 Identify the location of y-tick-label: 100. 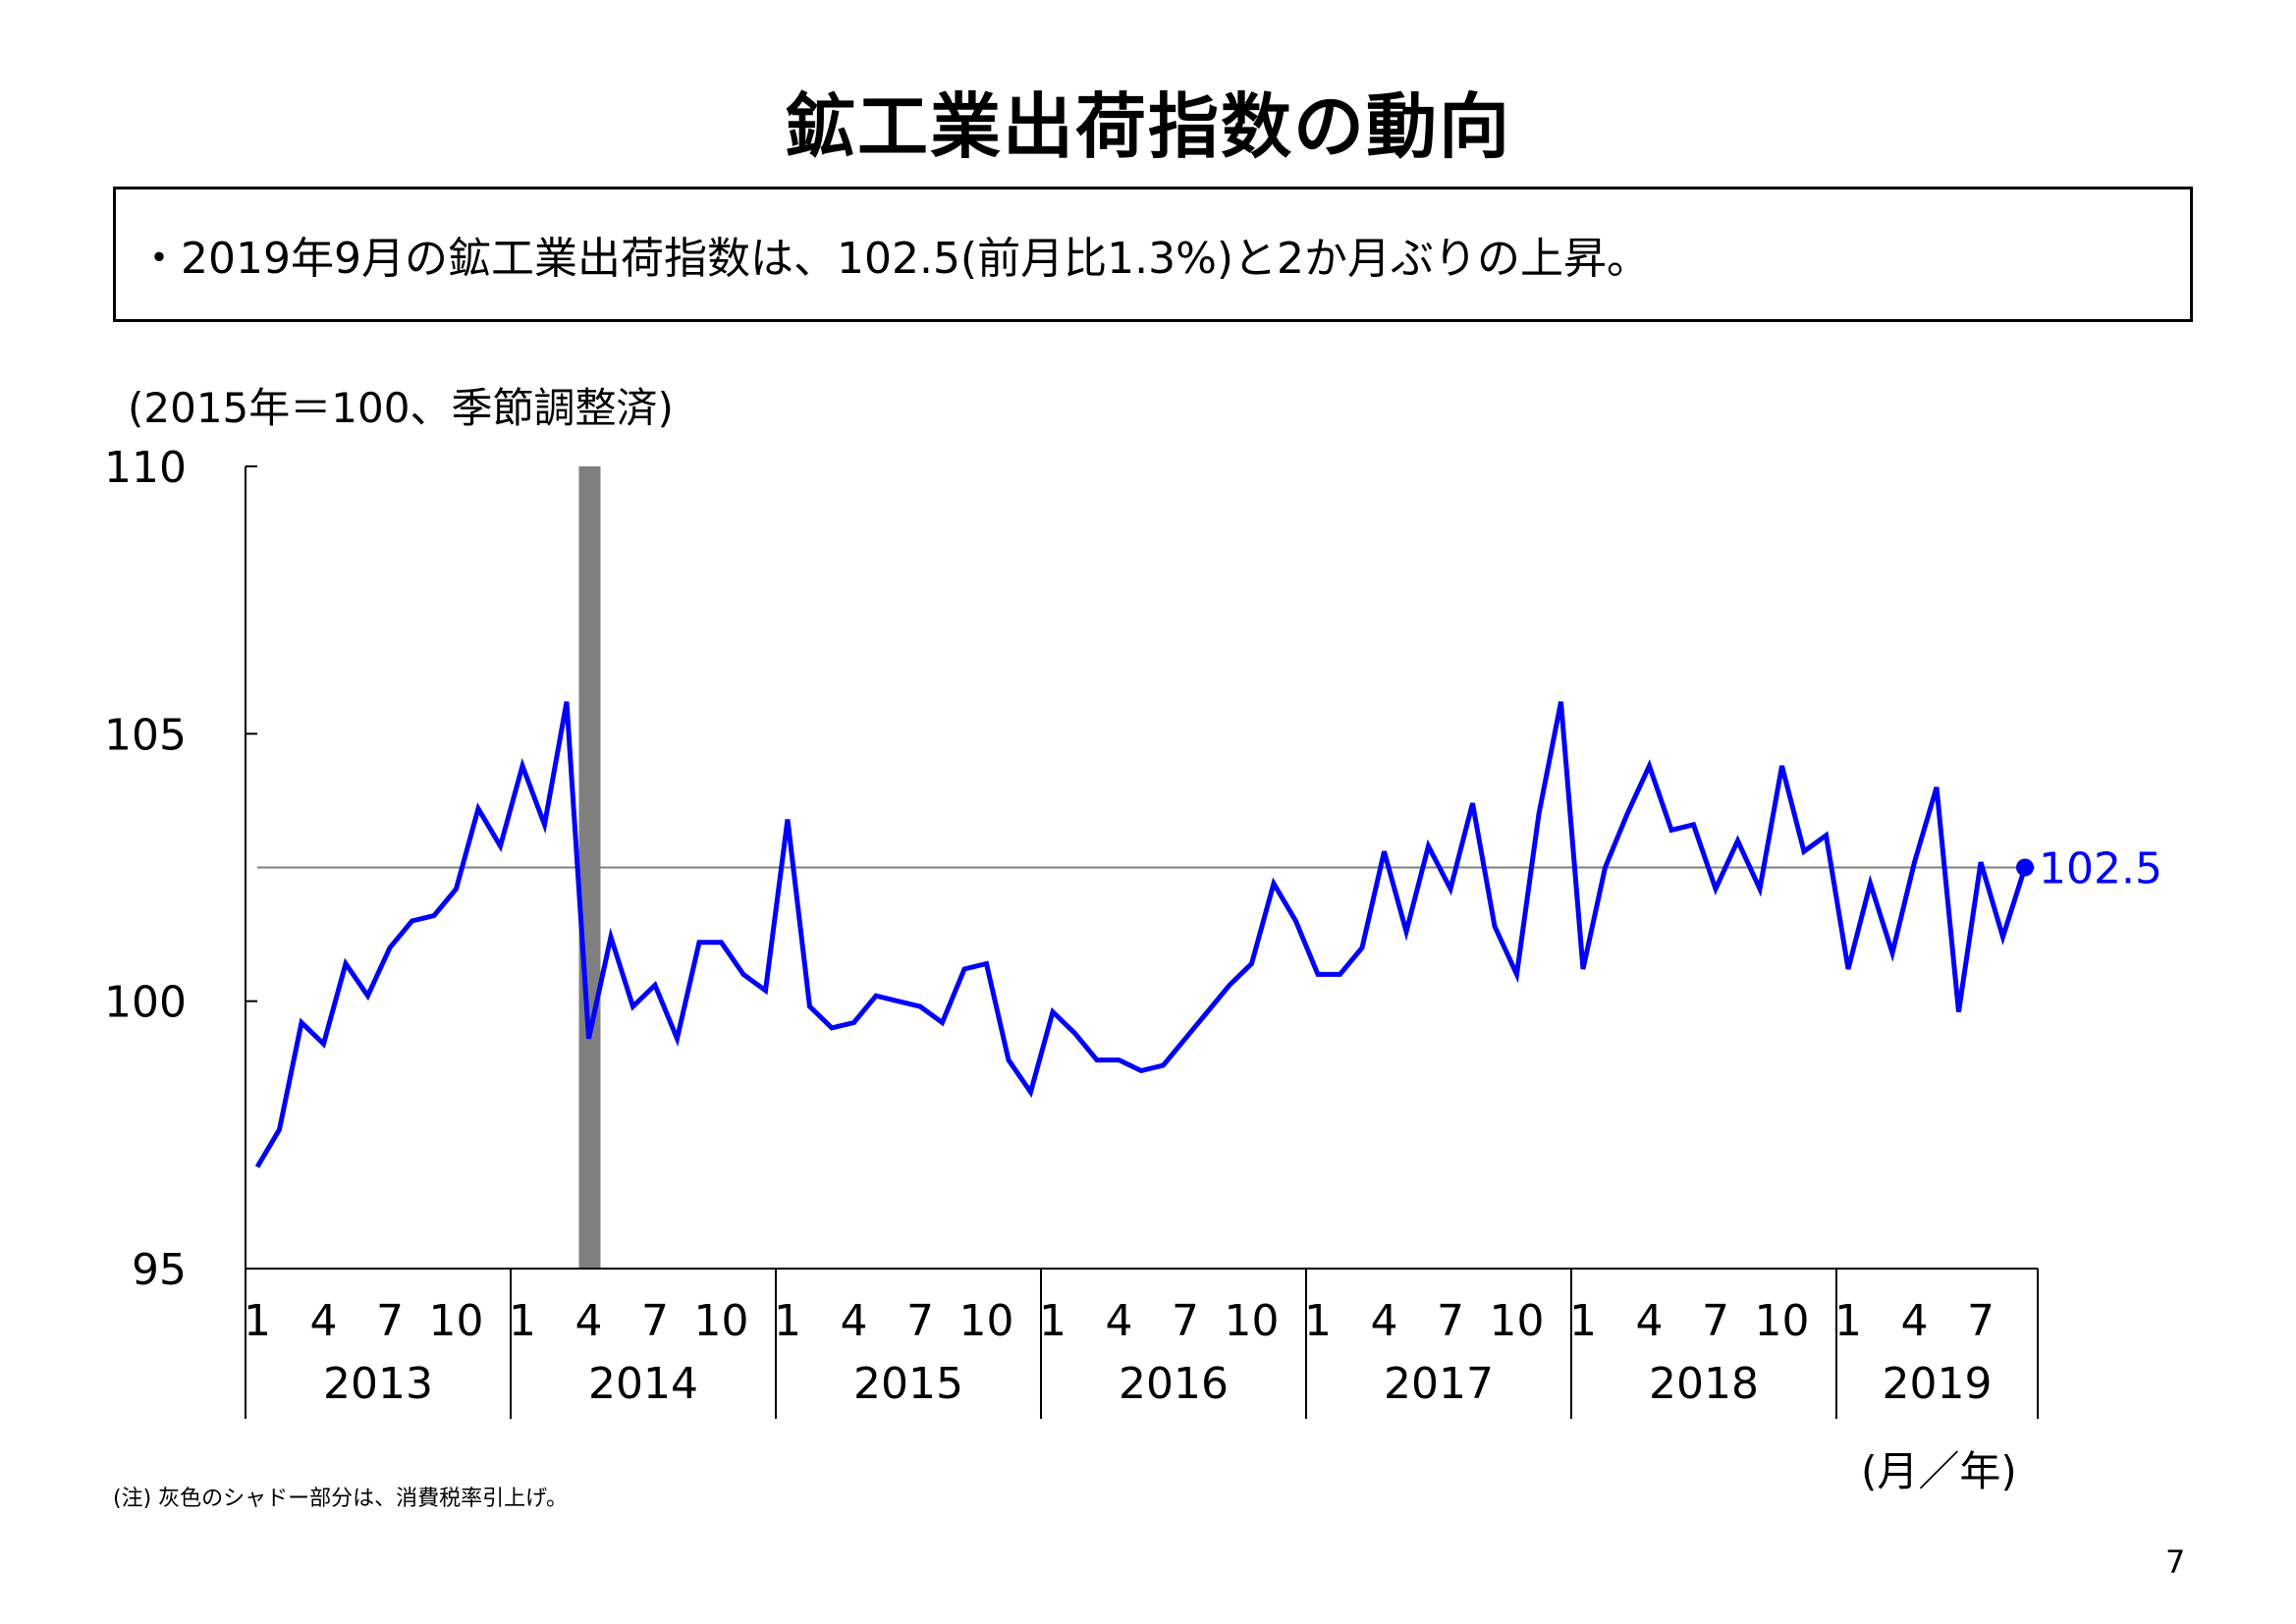
(145, 1003).